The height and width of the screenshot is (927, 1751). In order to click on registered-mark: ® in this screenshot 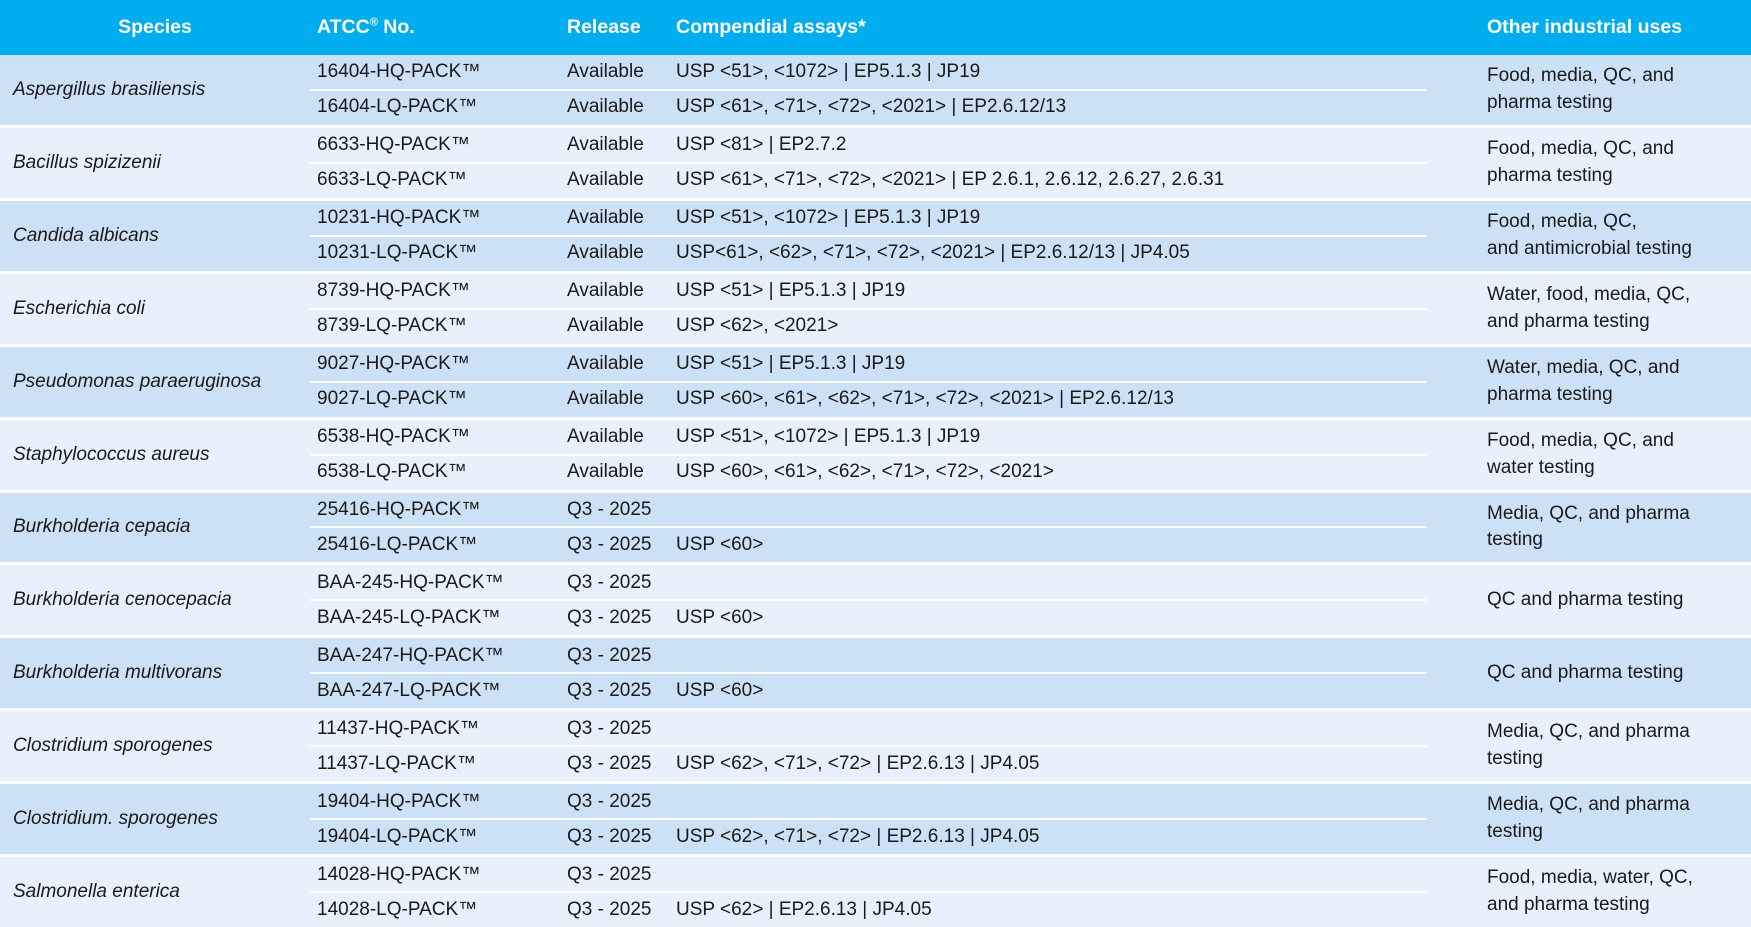, I will do `click(373, 22)`.